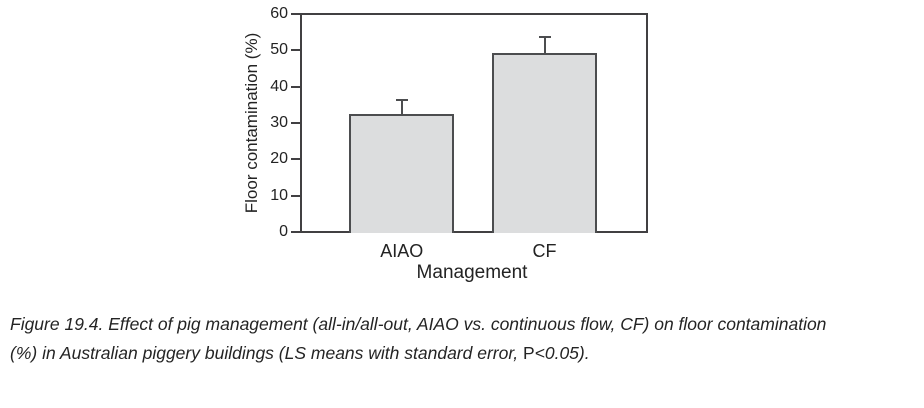 This screenshot has height=408, width=924. Describe the element at coordinates (528, 353) in the screenshot. I see `caption-p-value: P` at that location.